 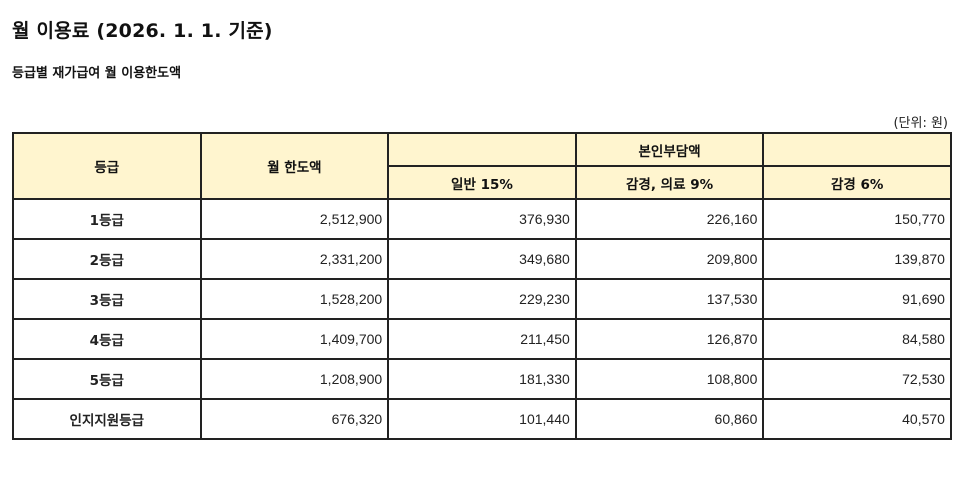 I want to click on cell-general: 376,930, so click(x=482, y=219).